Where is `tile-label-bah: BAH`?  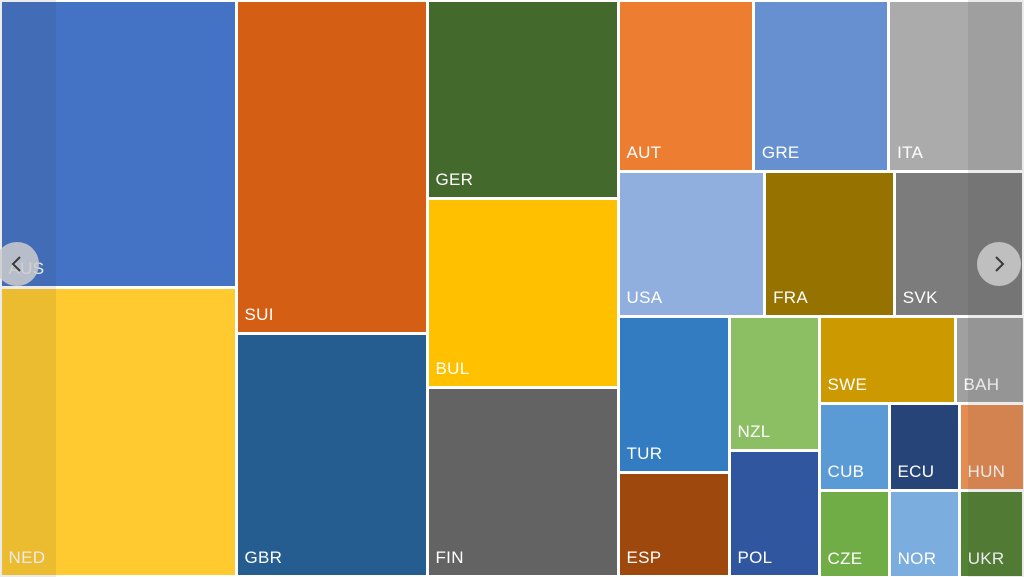
tile-label-bah: BAH is located at coordinates (981, 384).